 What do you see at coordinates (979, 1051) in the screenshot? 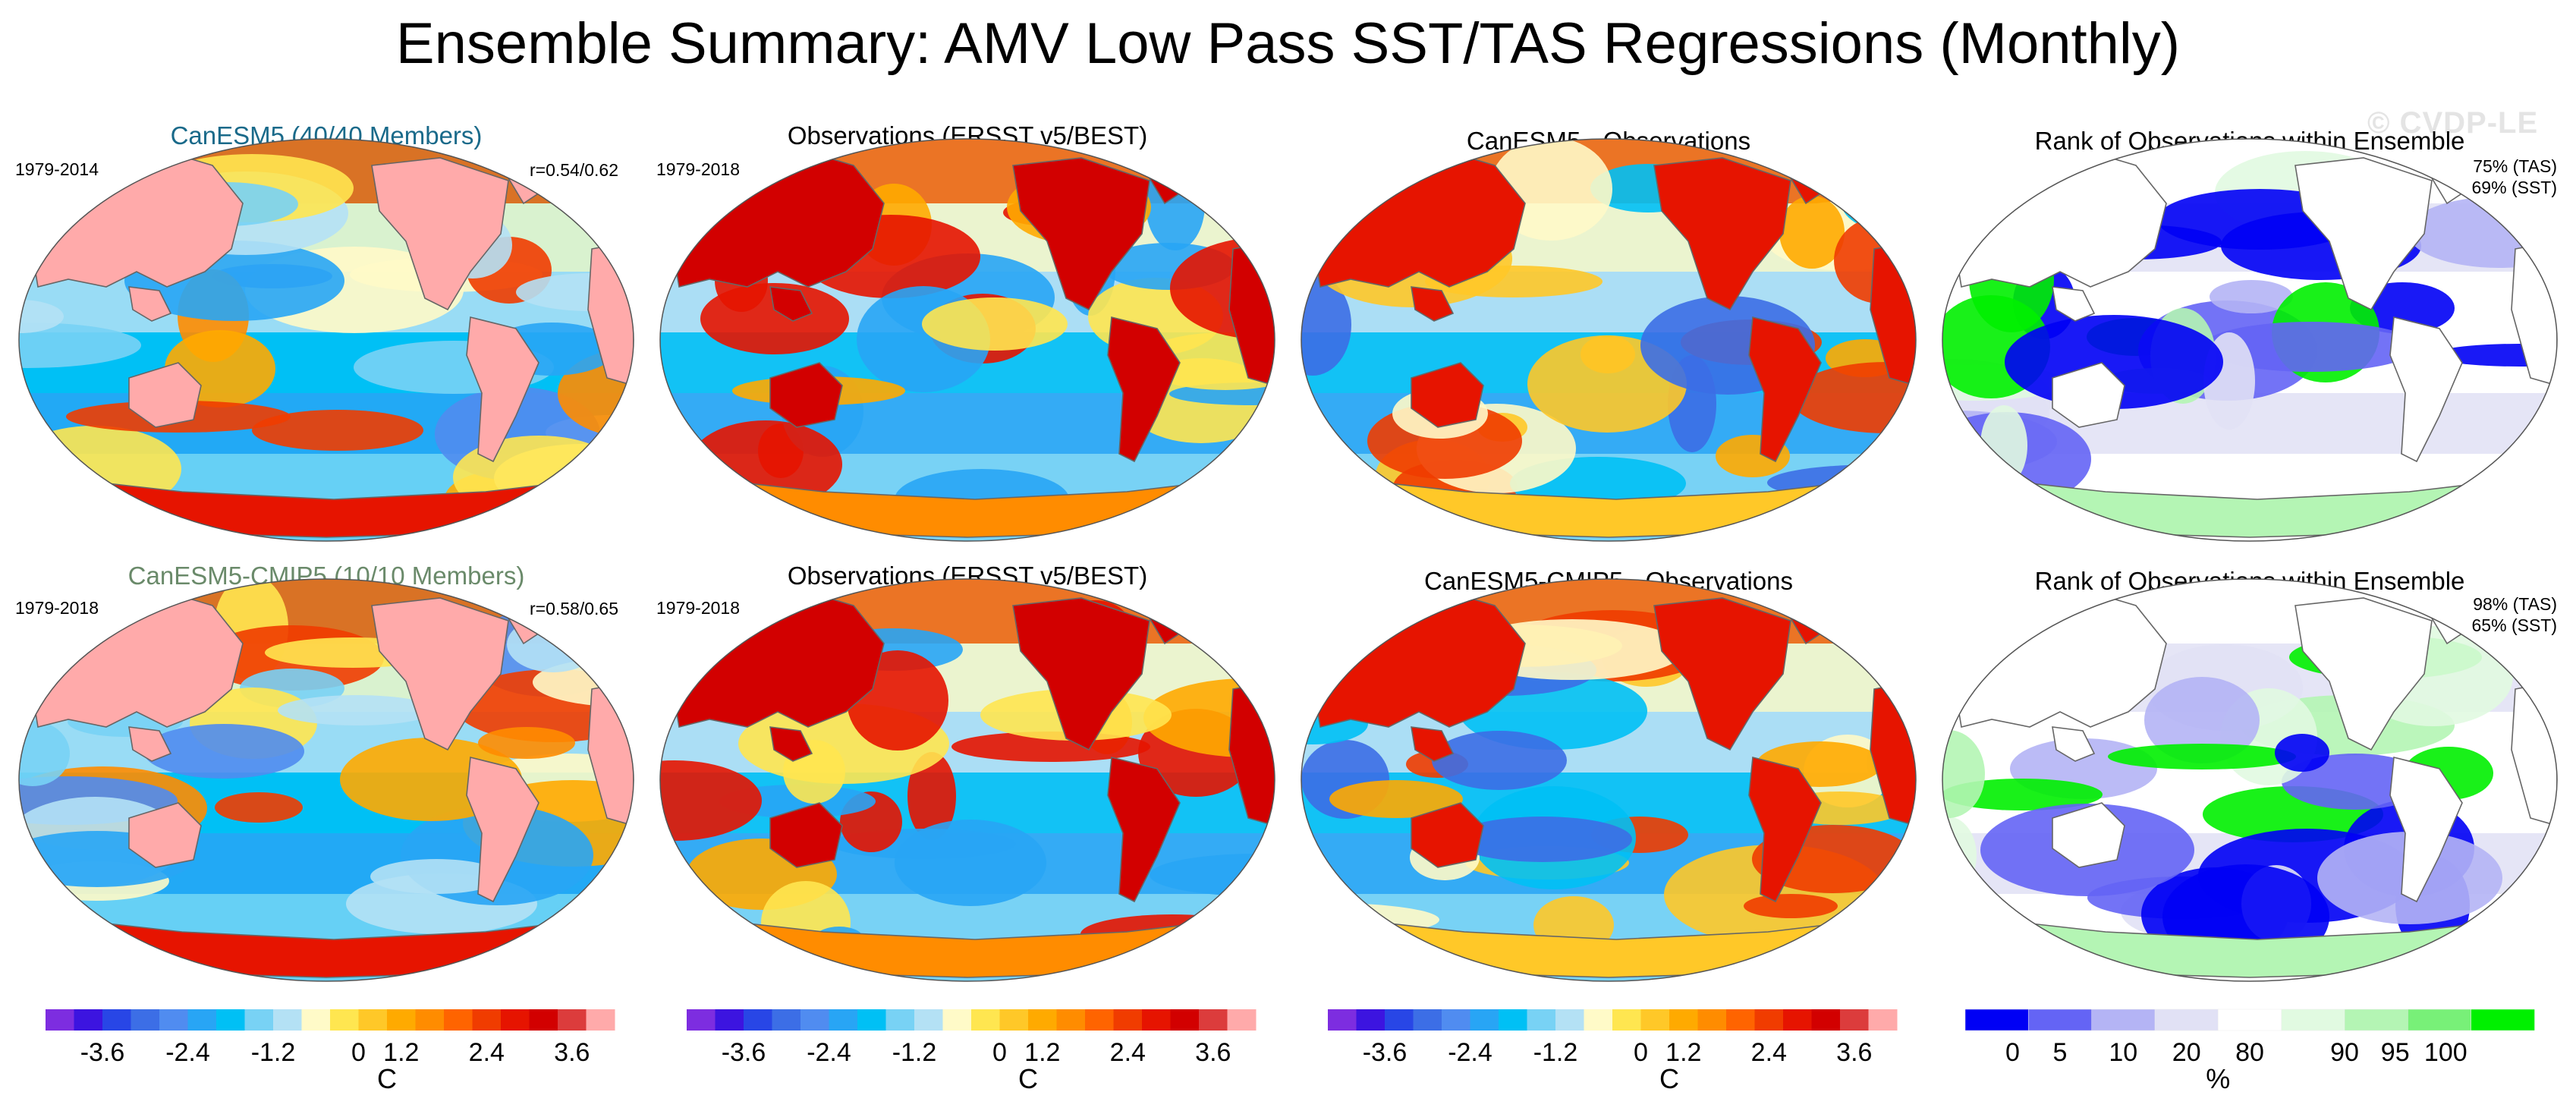
I see `colorbar-obs: -3.6 -2.4 -1.2 0 1.2 2.4 3.6 C` at bounding box center [979, 1051].